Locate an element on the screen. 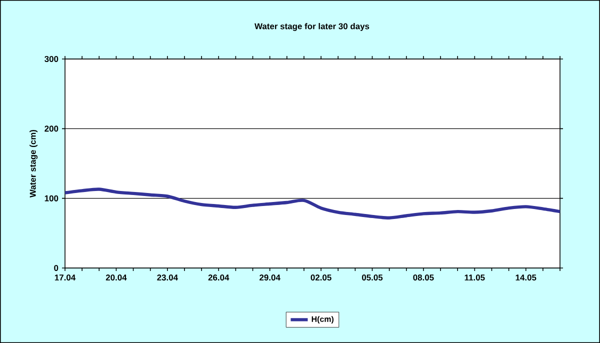 Image resolution: width=600 pixels, height=343 pixels. chart-title: Water stage for later 30 days is located at coordinates (312, 27).